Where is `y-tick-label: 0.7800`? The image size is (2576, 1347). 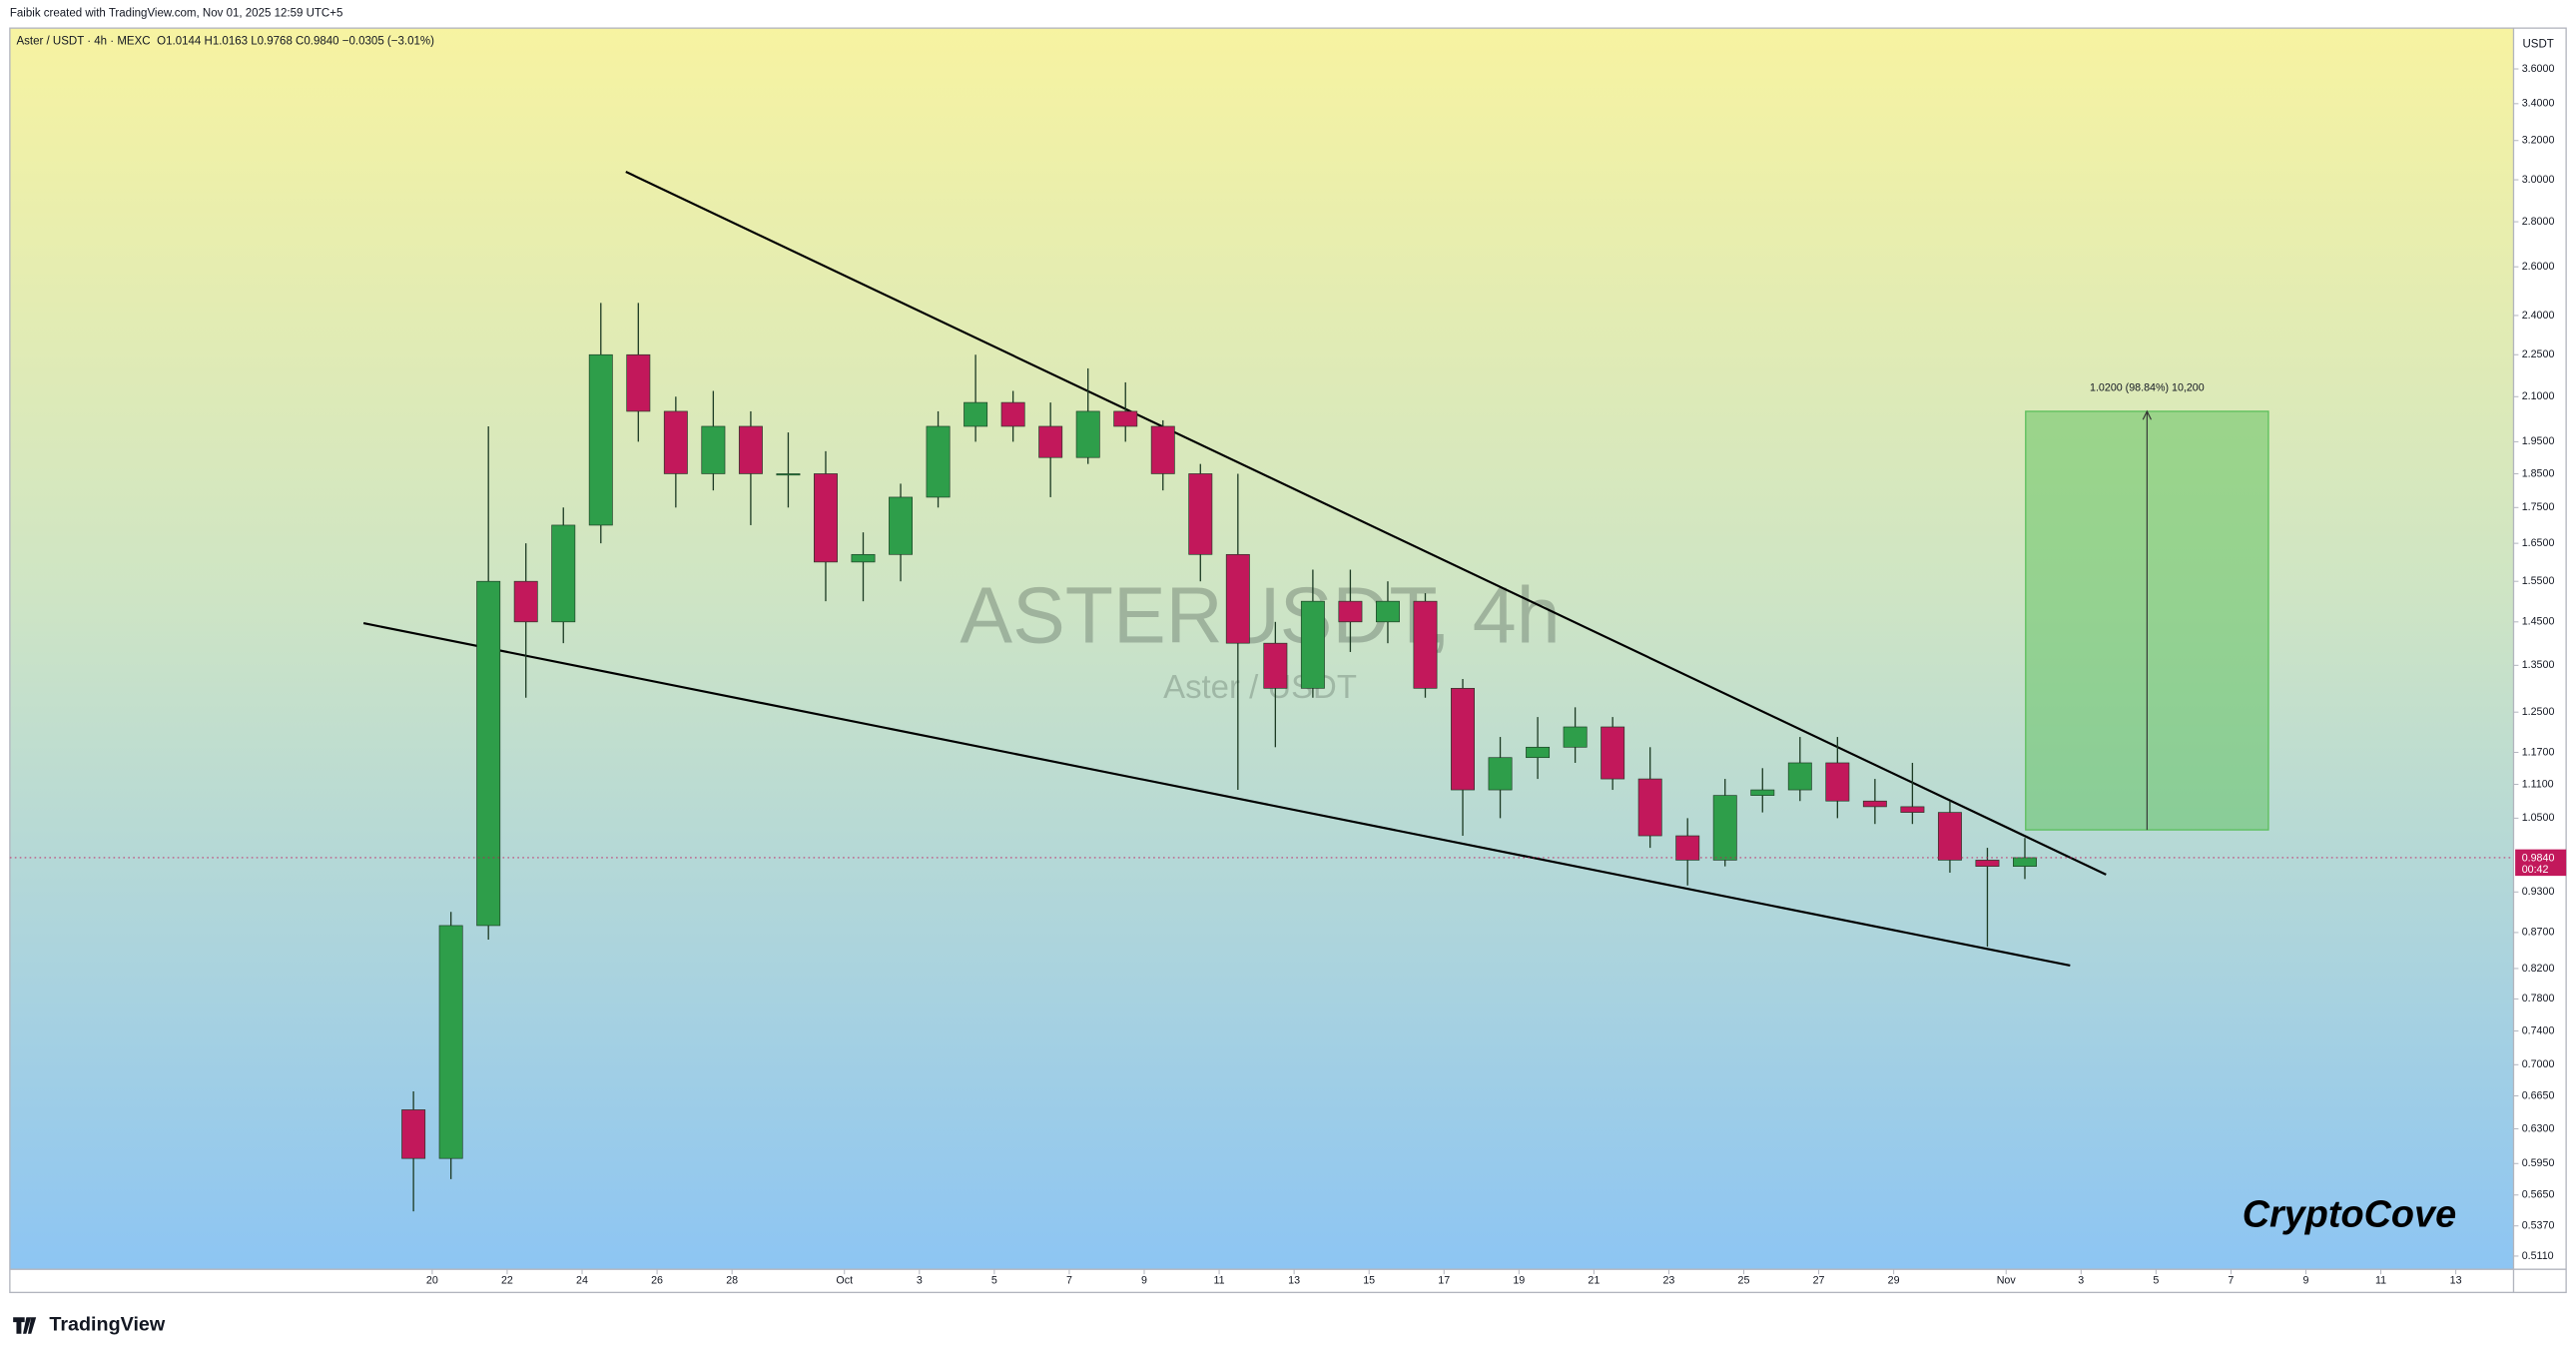 y-tick-label: 0.7800 is located at coordinates (2538, 999).